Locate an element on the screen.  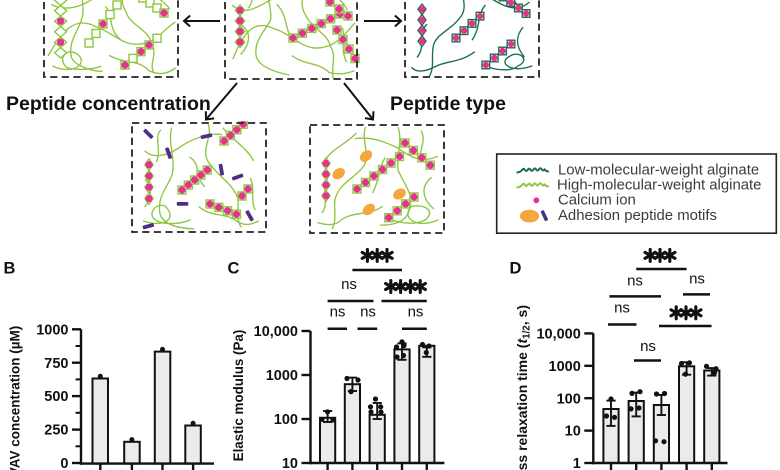
svg-text: Elastic modulus (Pa) is located at coordinates (238, 396).